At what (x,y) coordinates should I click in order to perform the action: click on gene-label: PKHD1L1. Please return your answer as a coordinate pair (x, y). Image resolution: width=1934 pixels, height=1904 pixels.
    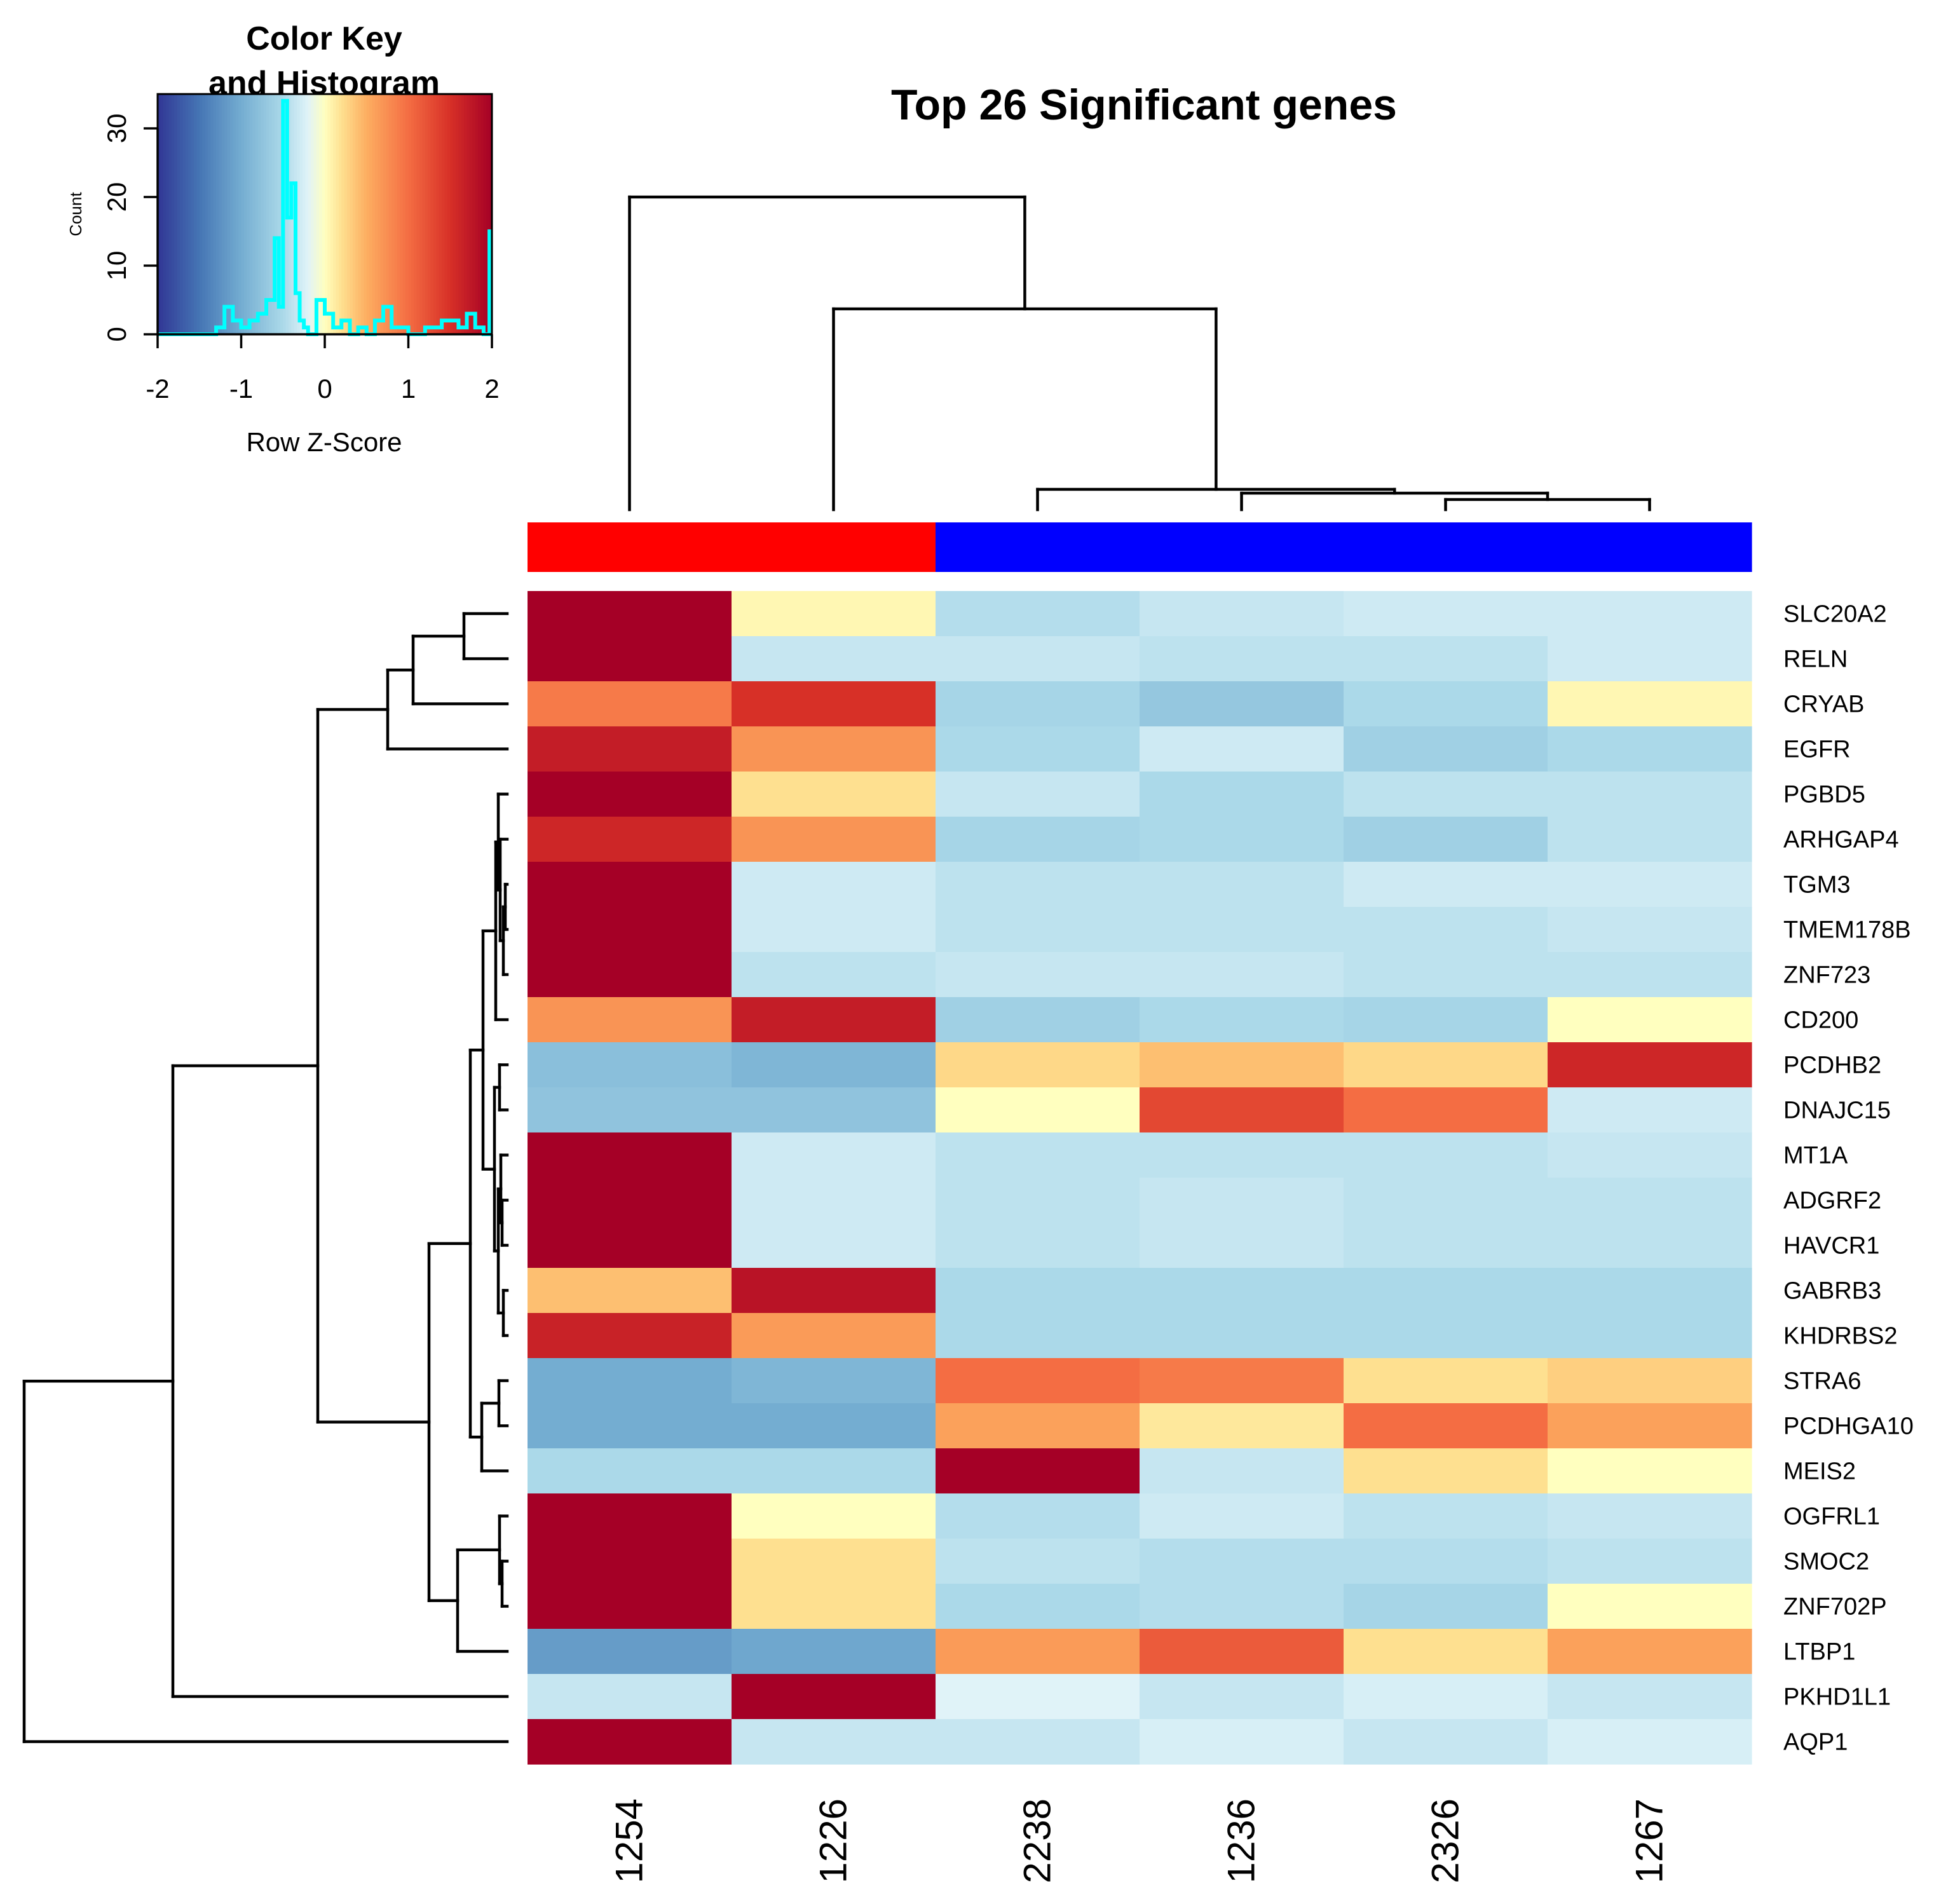
    Looking at the image, I should click on (1837, 1697).